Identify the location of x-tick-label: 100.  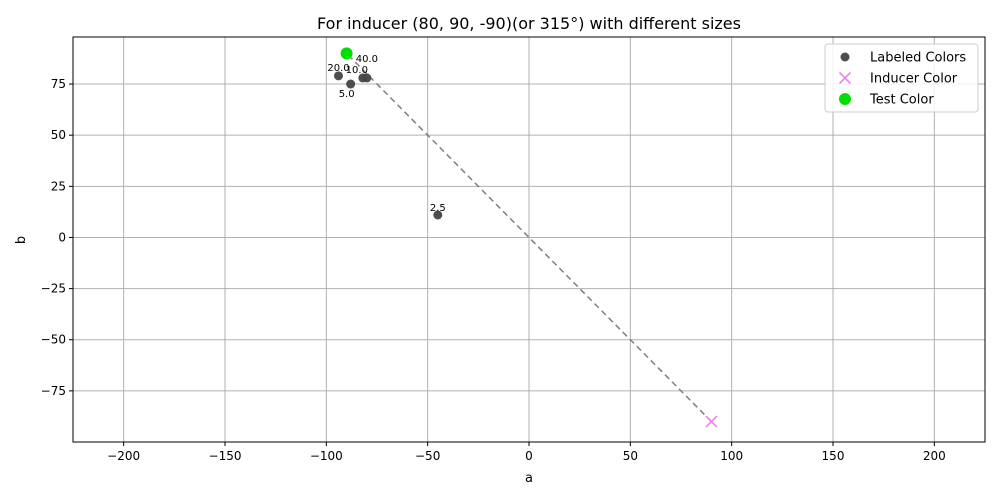
(731, 456).